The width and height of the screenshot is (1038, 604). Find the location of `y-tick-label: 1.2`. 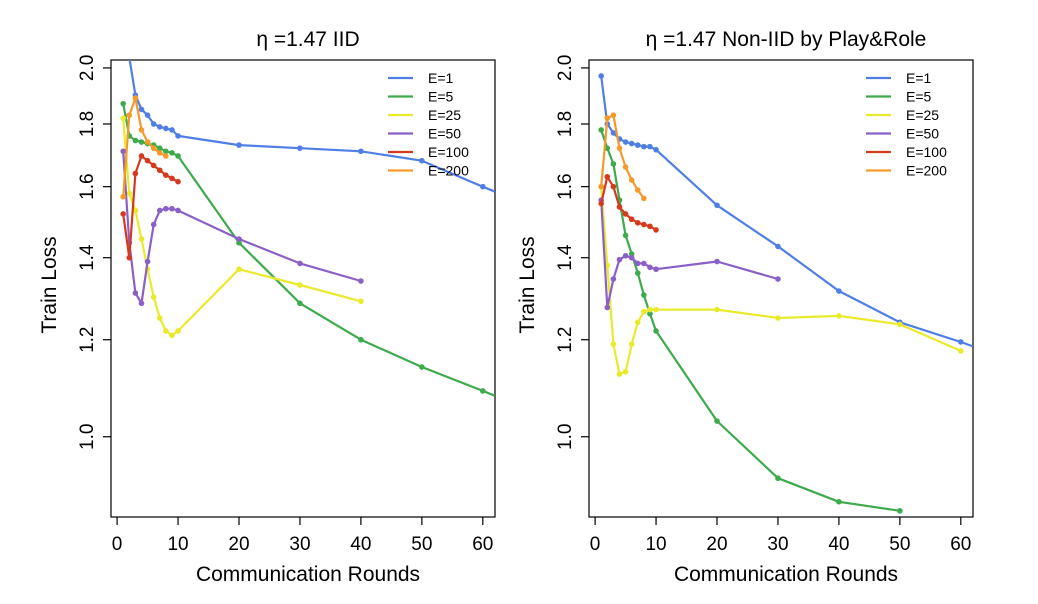

y-tick-label: 1.2 is located at coordinates (565, 340).